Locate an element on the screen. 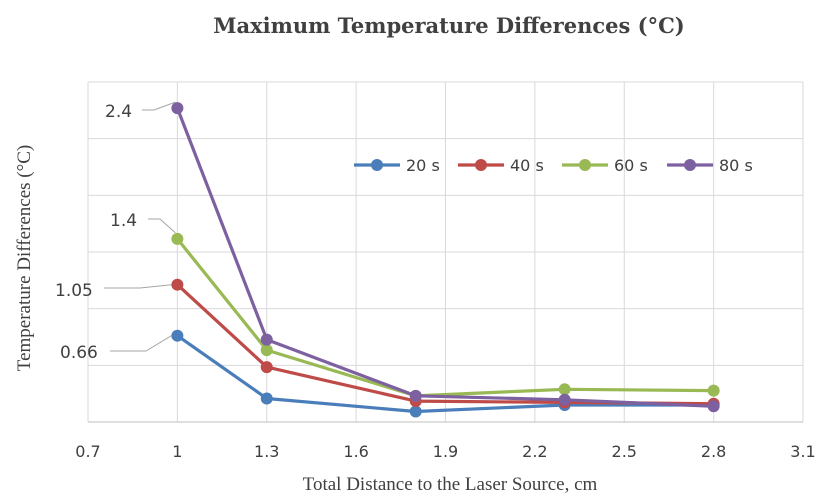 This screenshot has height=495, width=819. legend-item: 40 s is located at coordinates (501, 165).